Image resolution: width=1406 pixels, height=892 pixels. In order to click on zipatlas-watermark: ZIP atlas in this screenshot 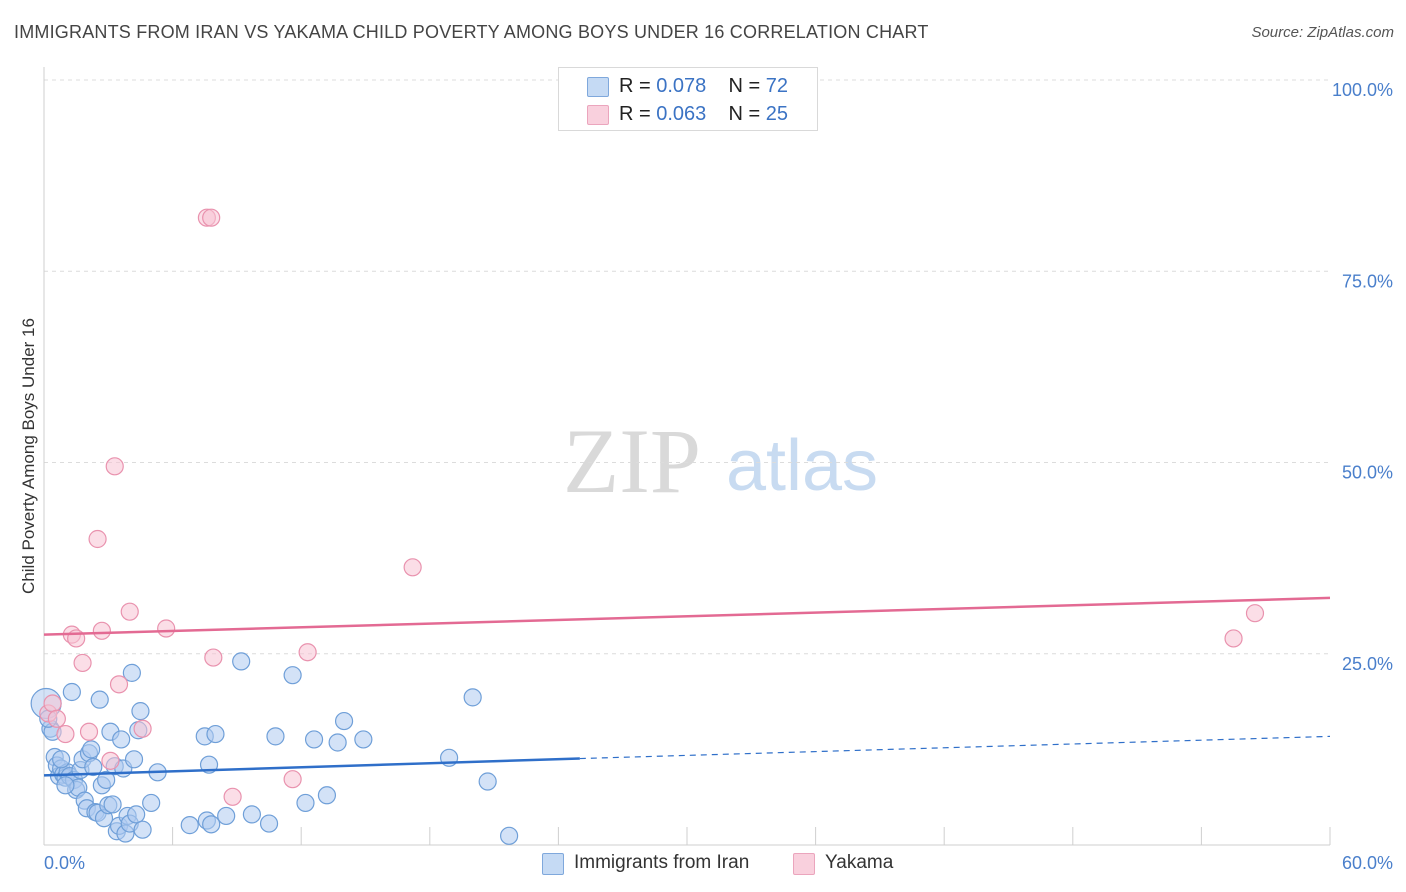, I will do `click(720, 461)`.